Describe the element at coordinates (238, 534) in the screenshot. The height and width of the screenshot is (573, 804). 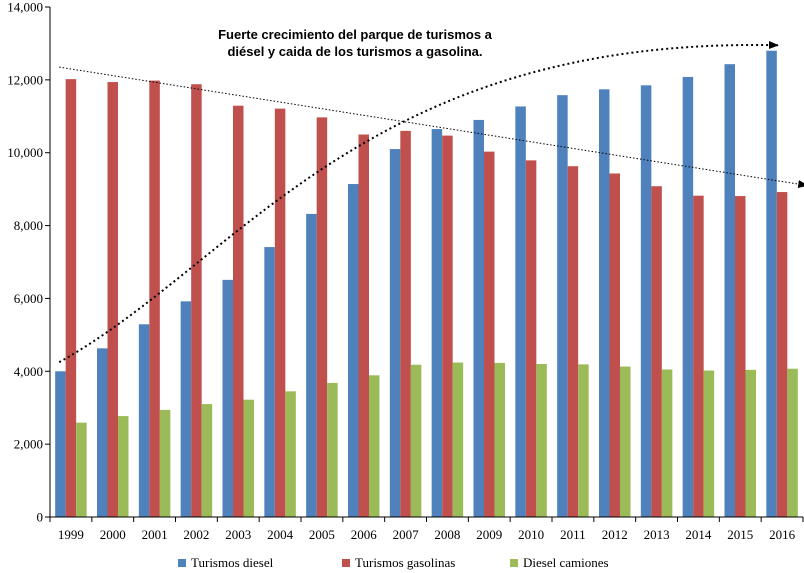
I see `x-tick-label: 2003` at that location.